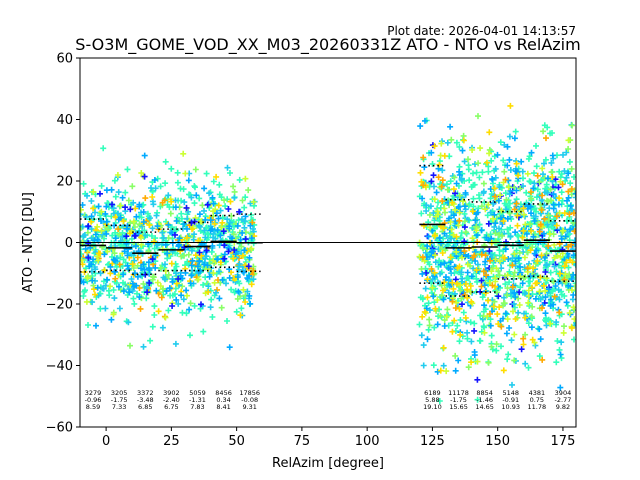 The width and height of the screenshot is (640, 480). Describe the element at coordinates (432, 407) in the screenshot. I see `bin-std-label: 19.10` at that location.